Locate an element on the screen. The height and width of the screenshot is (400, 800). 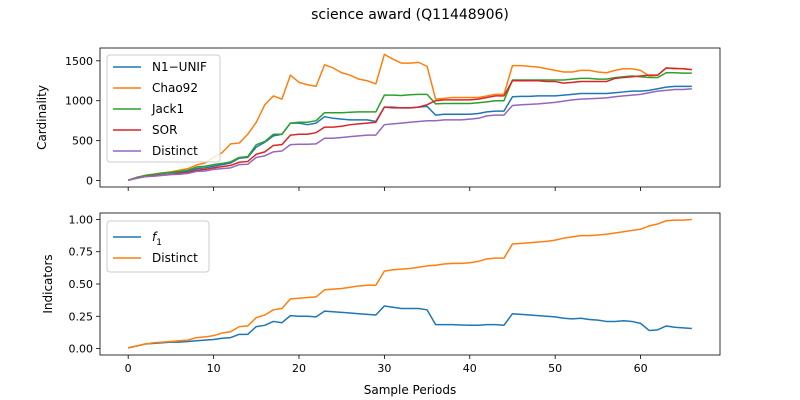
x-tick-label-1-6: 60 is located at coordinates (641, 368).